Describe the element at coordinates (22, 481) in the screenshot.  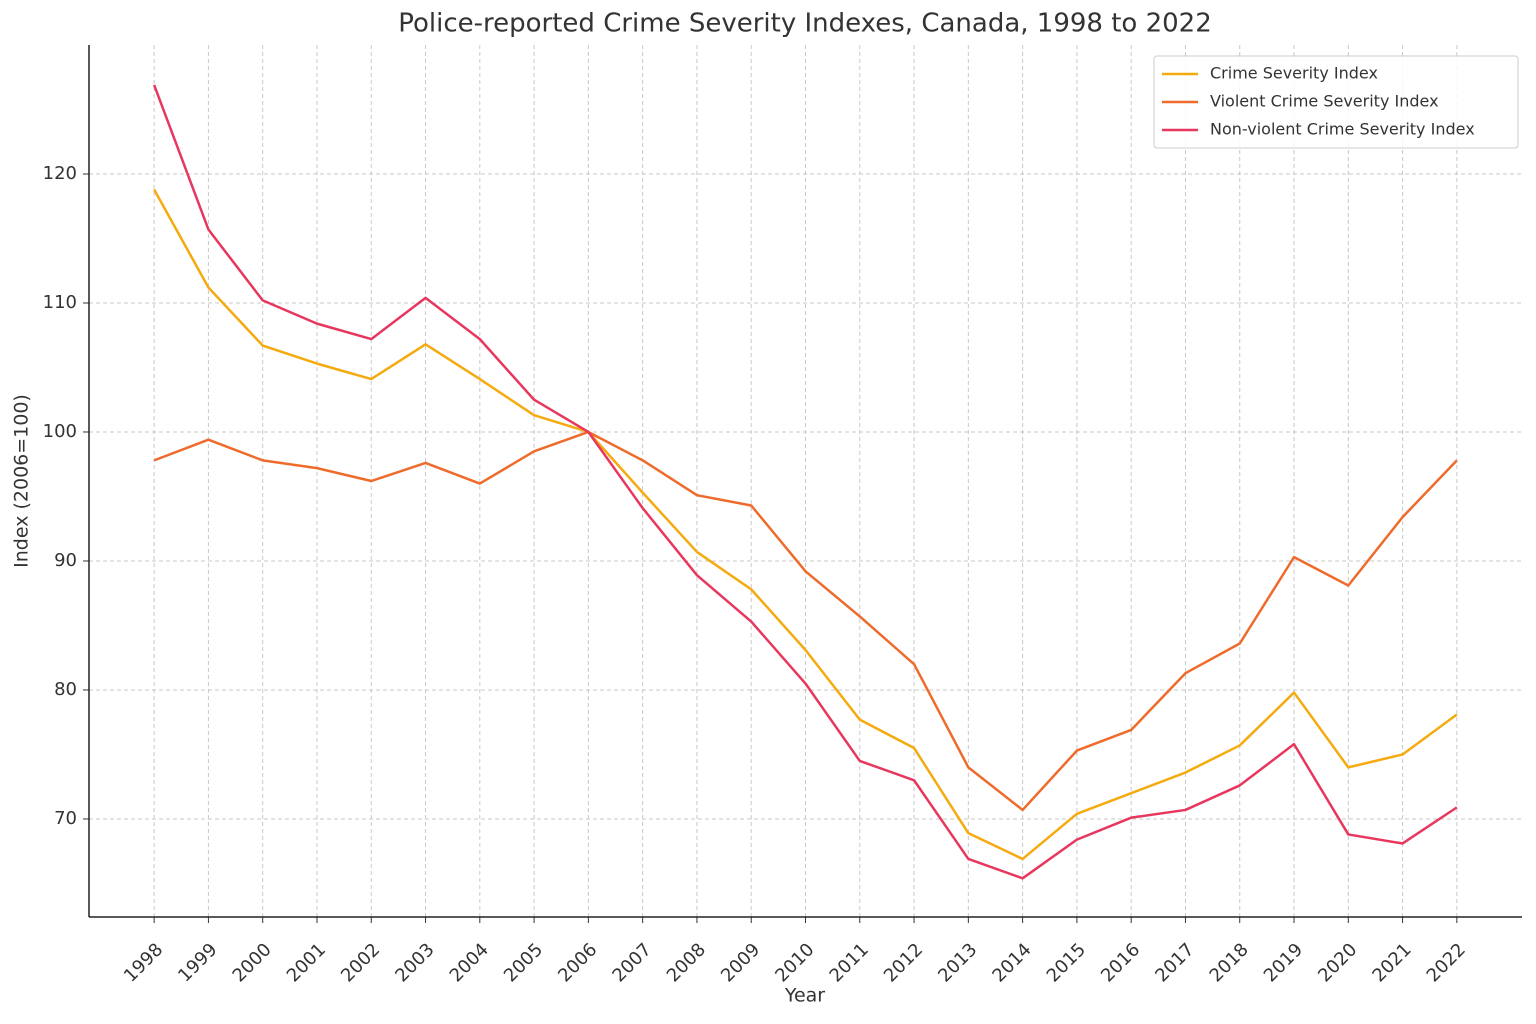
I see `y-axis-label: Index (2006=100)` at that location.